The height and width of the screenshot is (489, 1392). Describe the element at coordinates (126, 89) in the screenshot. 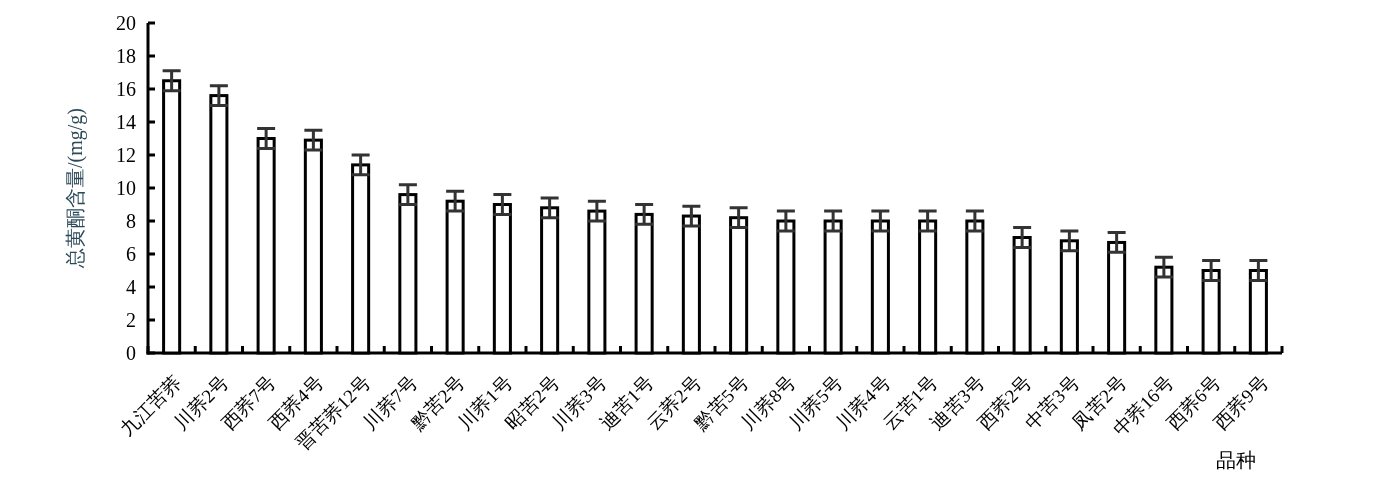

I see `y-tick-label: 16` at that location.